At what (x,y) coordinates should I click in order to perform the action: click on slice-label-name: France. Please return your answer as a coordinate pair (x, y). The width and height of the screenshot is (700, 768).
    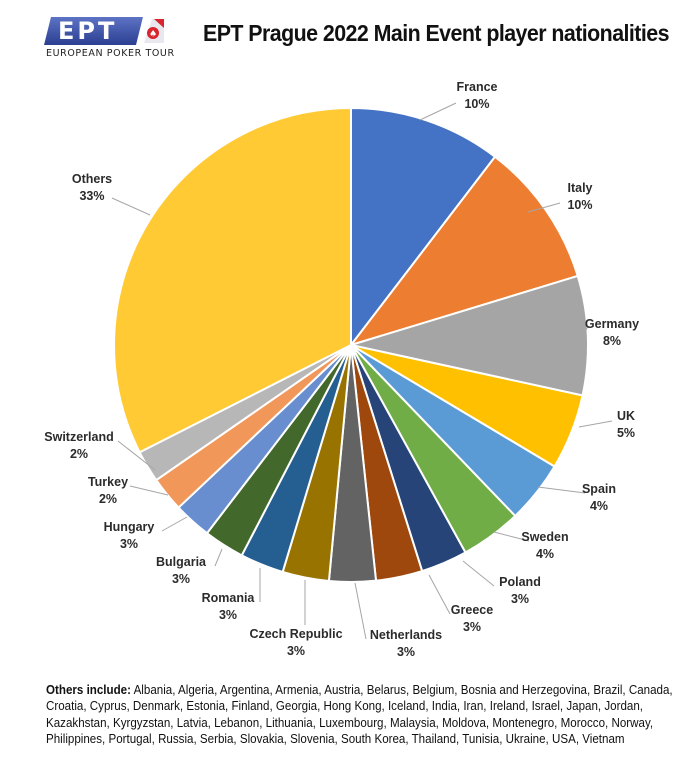
    Looking at the image, I should click on (477, 87).